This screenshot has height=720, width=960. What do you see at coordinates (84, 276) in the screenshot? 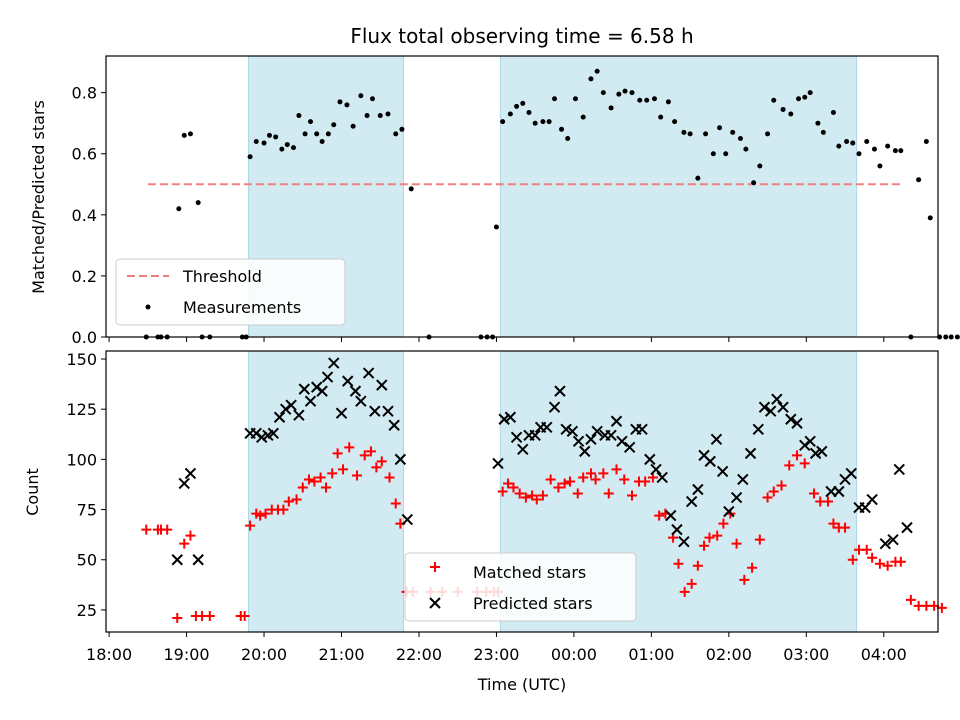
I see `y-tick-label: 0.2` at bounding box center [84, 276].